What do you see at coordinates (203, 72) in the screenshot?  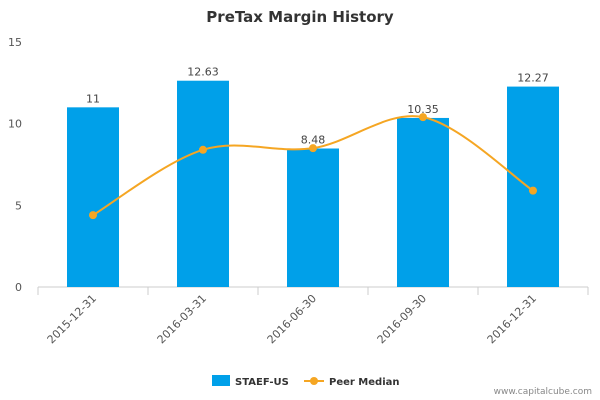 I see `bar-data-label: 12.63` at bounding box center [203, 72].